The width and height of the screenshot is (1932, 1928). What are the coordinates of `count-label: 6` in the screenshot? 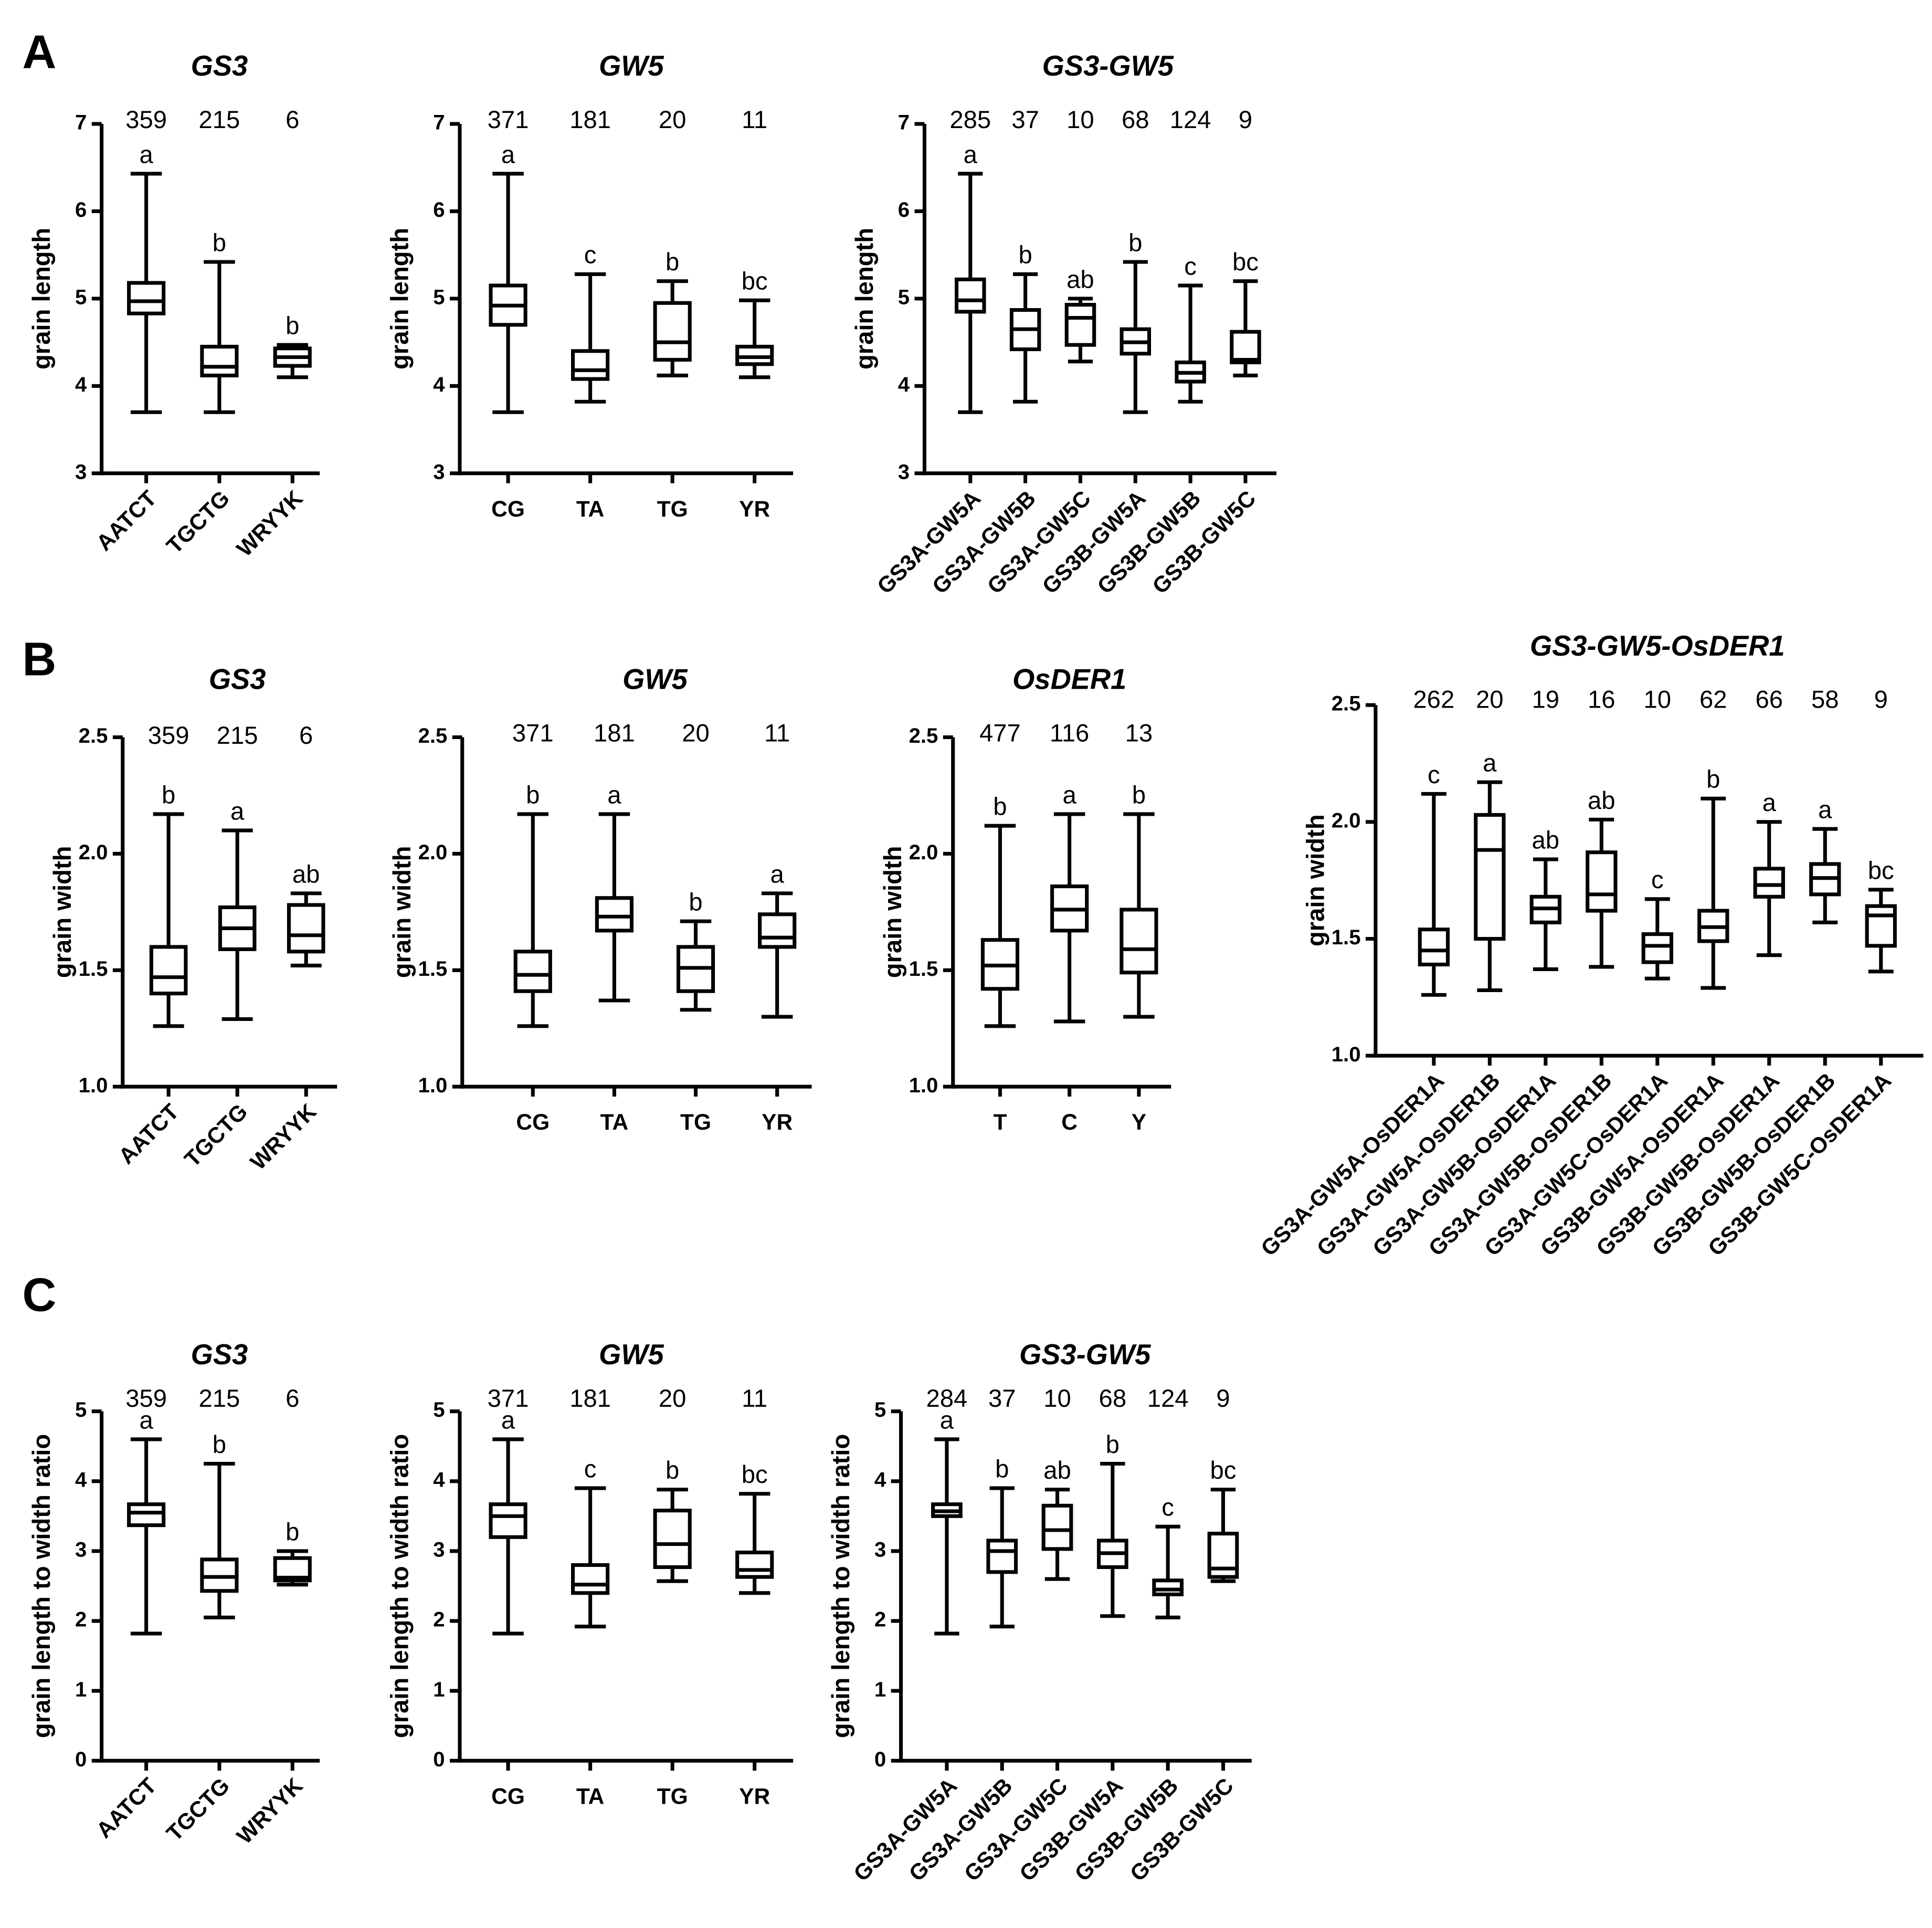 It's located at (292, 1399).